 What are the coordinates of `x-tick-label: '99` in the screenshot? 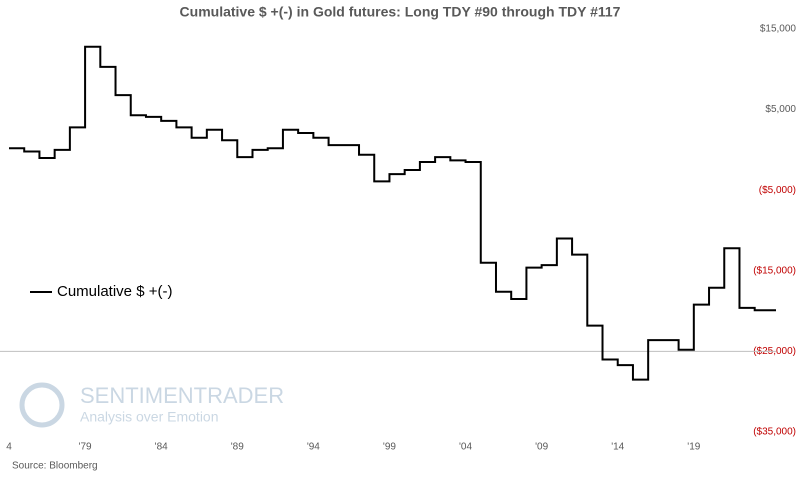 It's located at (389, 447).